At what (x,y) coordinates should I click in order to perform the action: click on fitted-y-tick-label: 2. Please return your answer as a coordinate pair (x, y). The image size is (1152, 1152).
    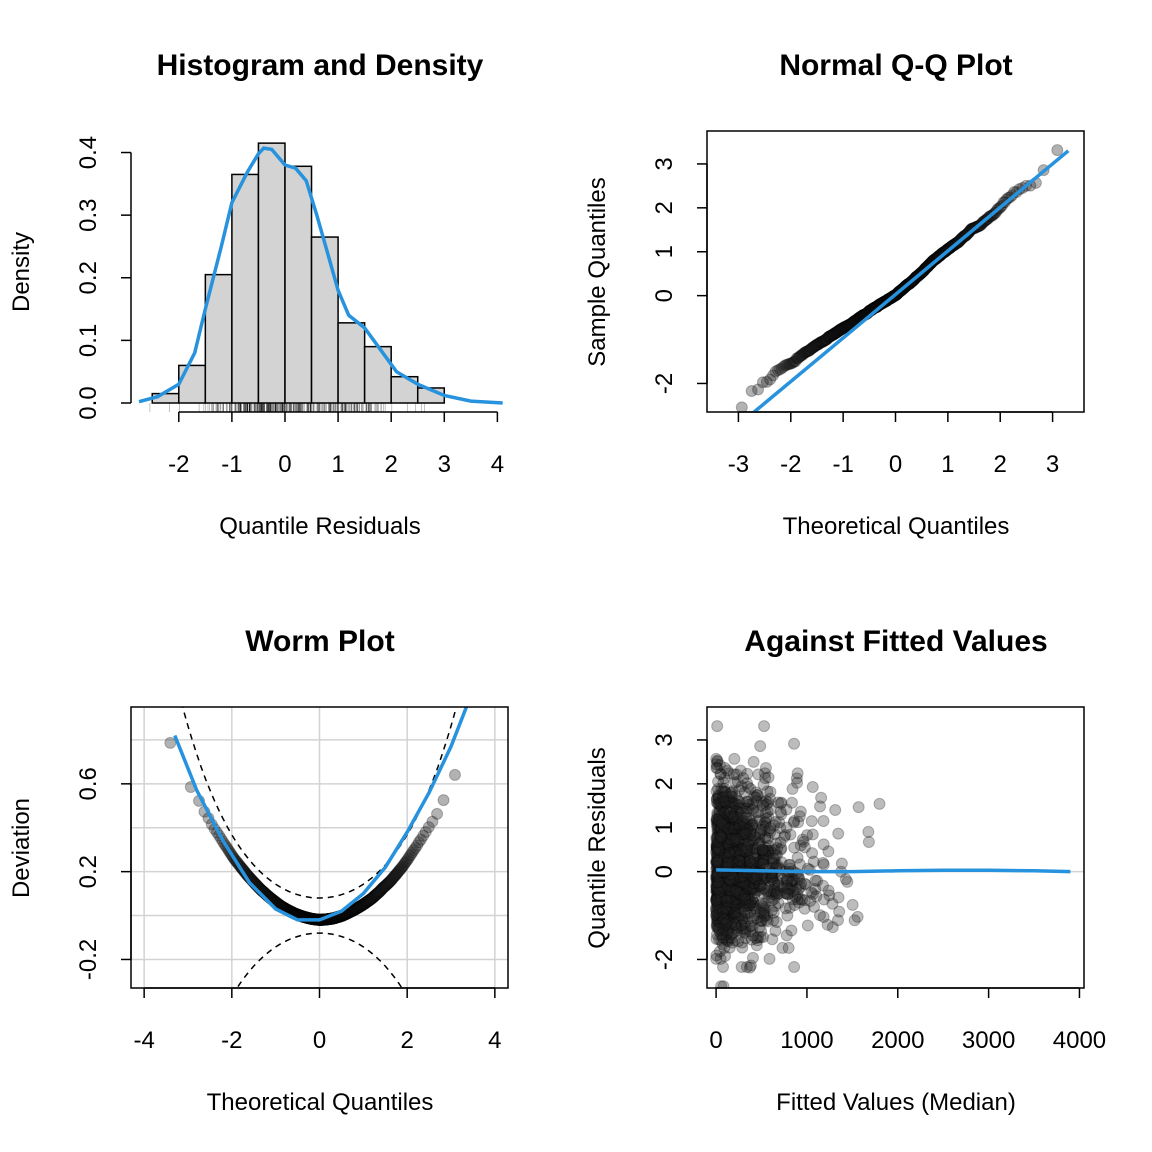
    Looking at the image, I should click on (664, 783).